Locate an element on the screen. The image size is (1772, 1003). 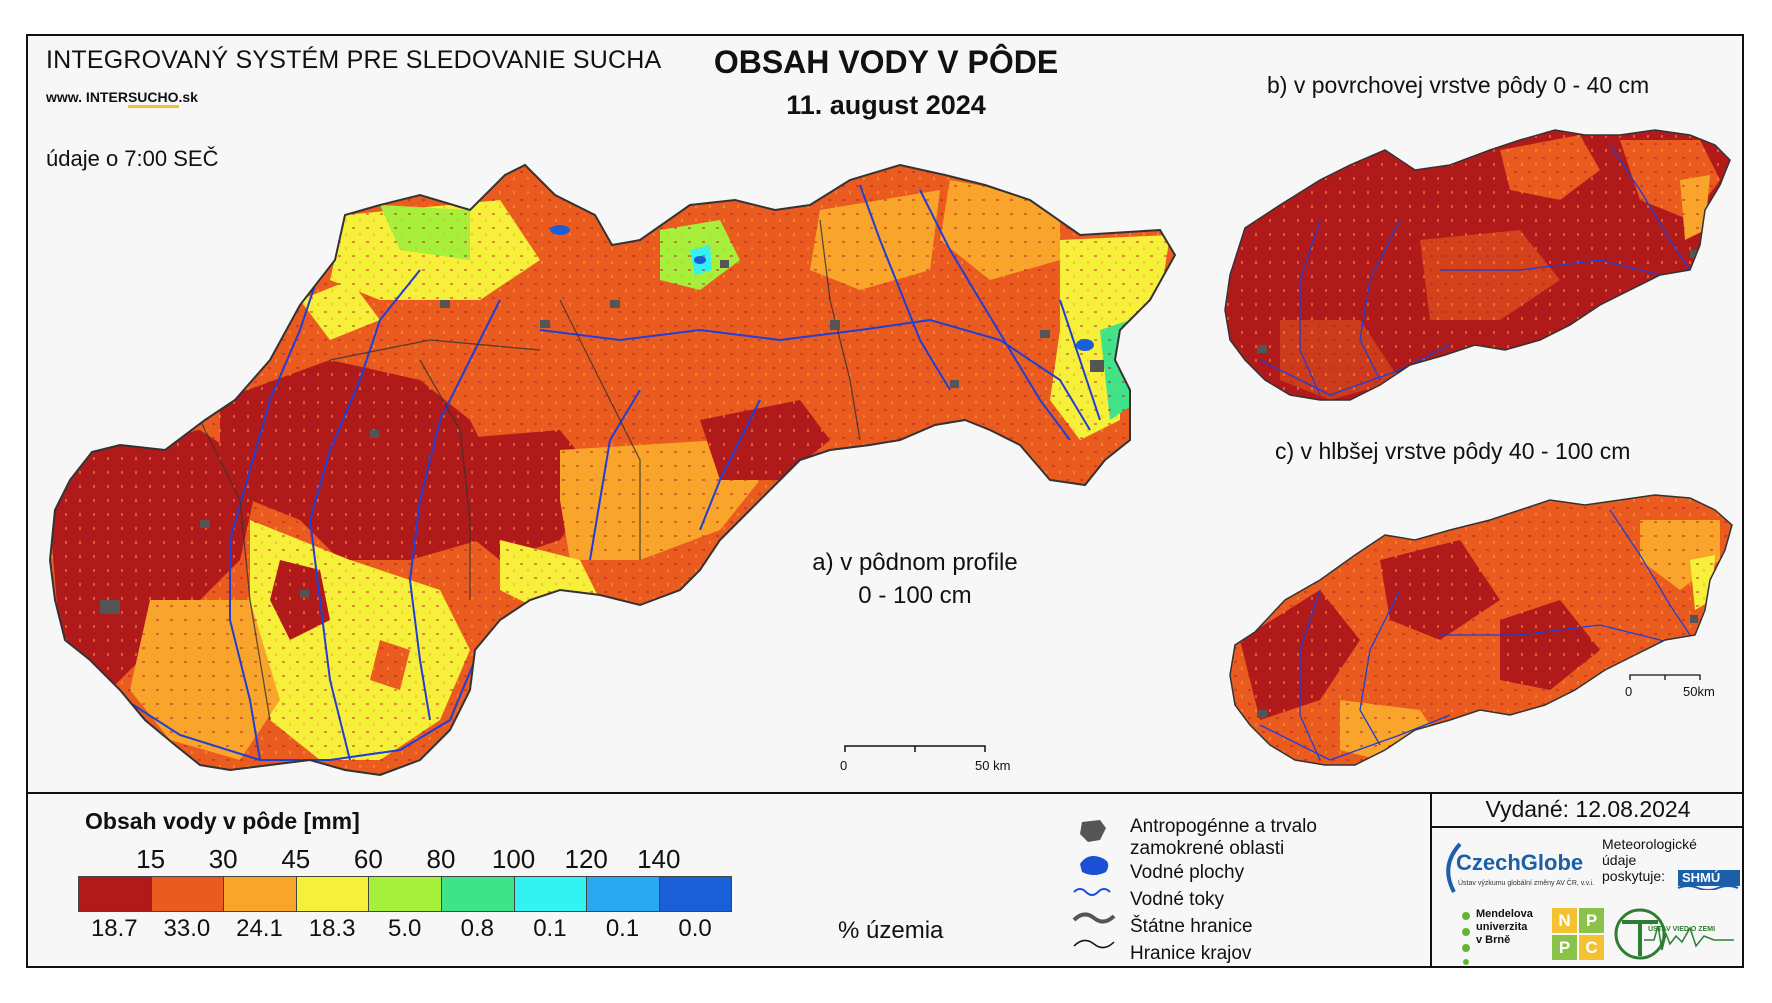
legend-threshold: 30 is located at coordinates (223, 859).